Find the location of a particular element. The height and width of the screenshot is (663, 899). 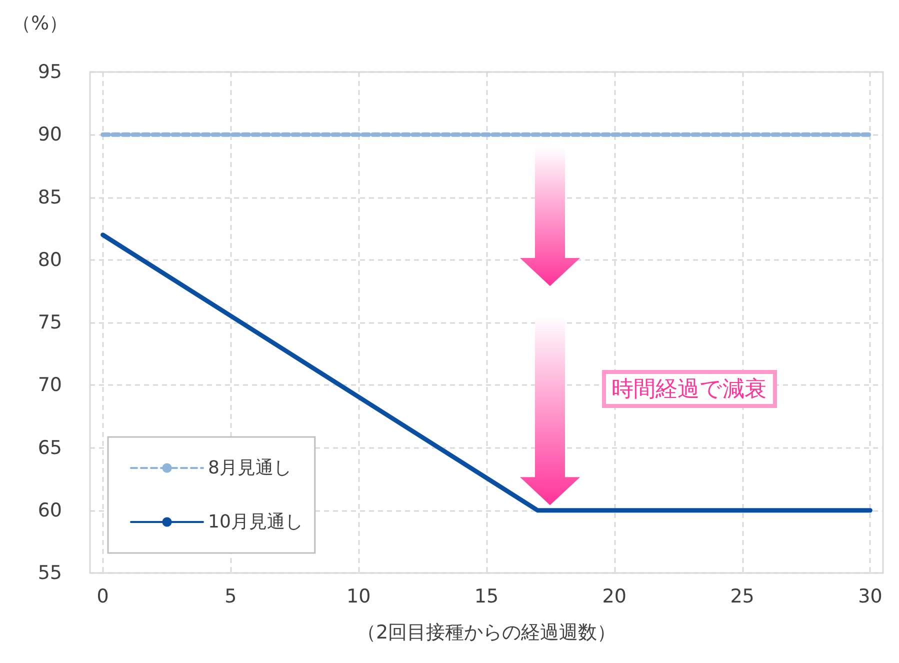

x-tick-label: 15 is located at coordinates (486, 597).